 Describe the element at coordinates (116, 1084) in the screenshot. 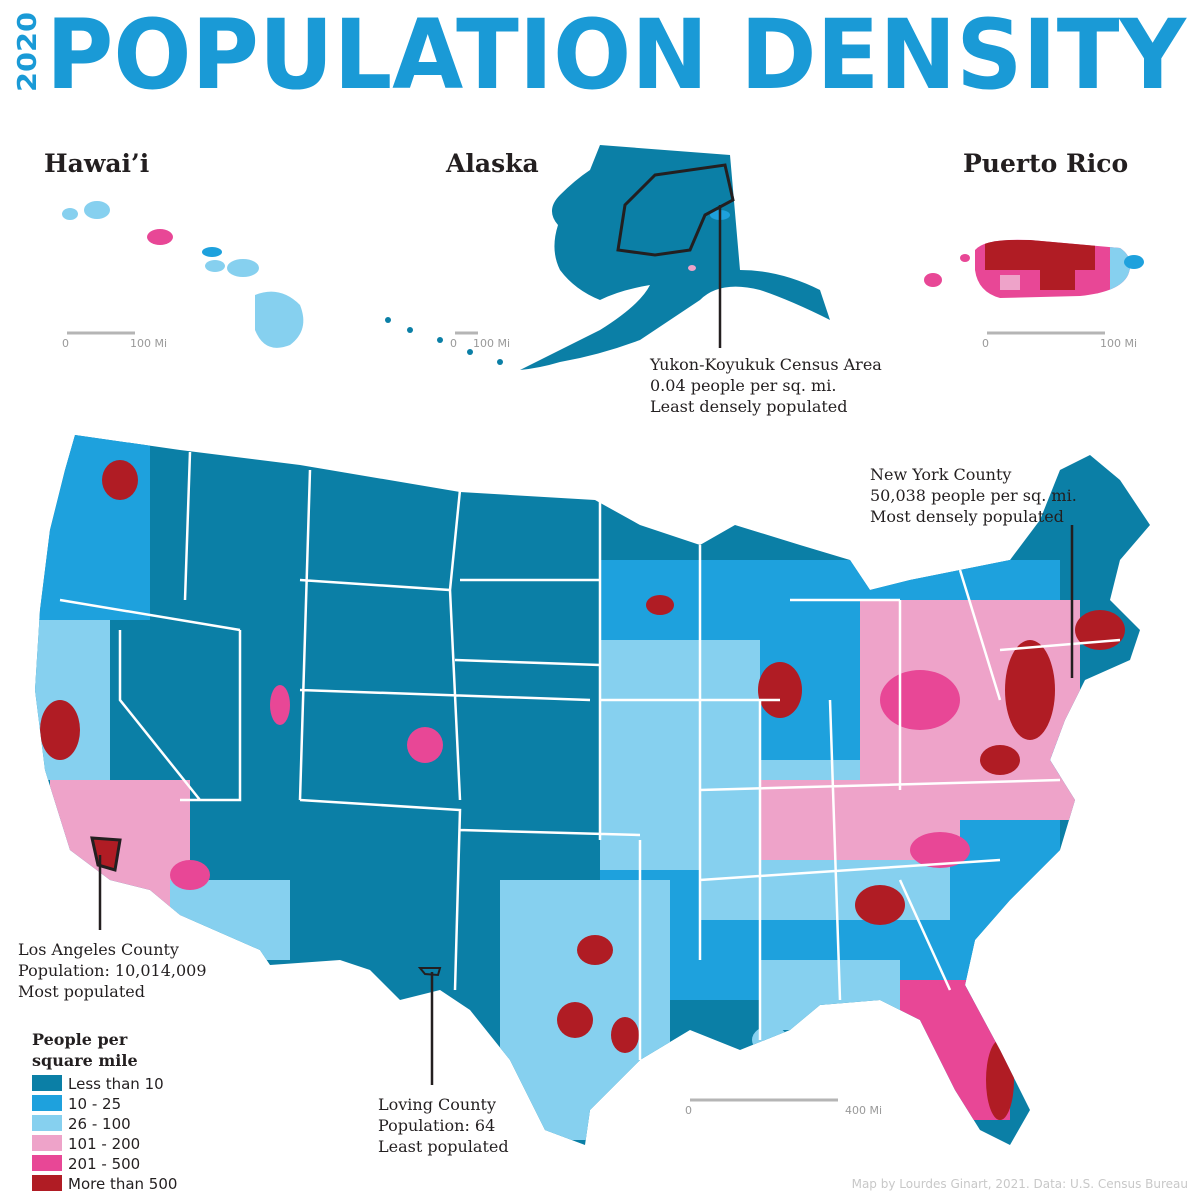

I see `legend-label: Less than 10` at that location.